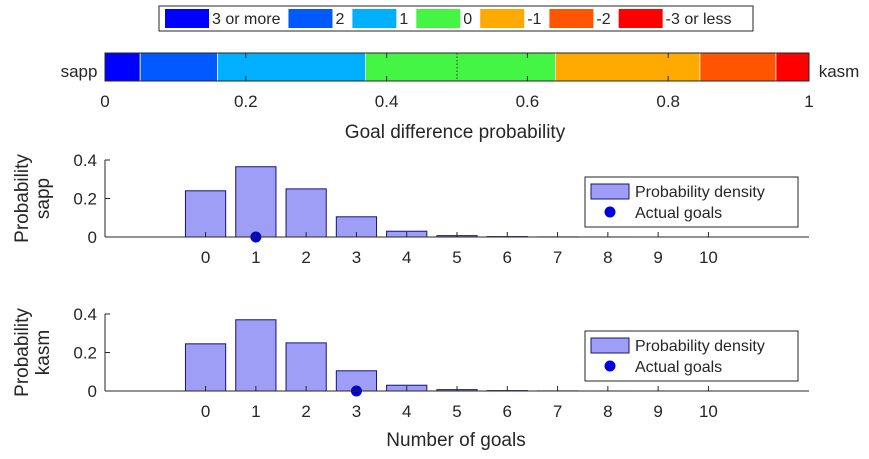 This screenshot has height=459, width=869. What do you see at coordinates (387, 101) in the screenshot?
I see `gd-tick-label-2: 0.4` at bounding box center [387, 101].